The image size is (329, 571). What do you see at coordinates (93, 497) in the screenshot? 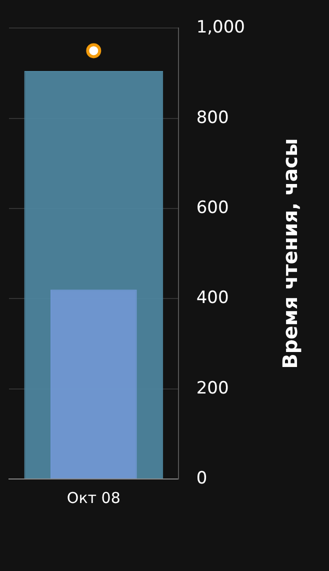
I see `x-tick-label: Окт 08` at bounding box center [93, 497].